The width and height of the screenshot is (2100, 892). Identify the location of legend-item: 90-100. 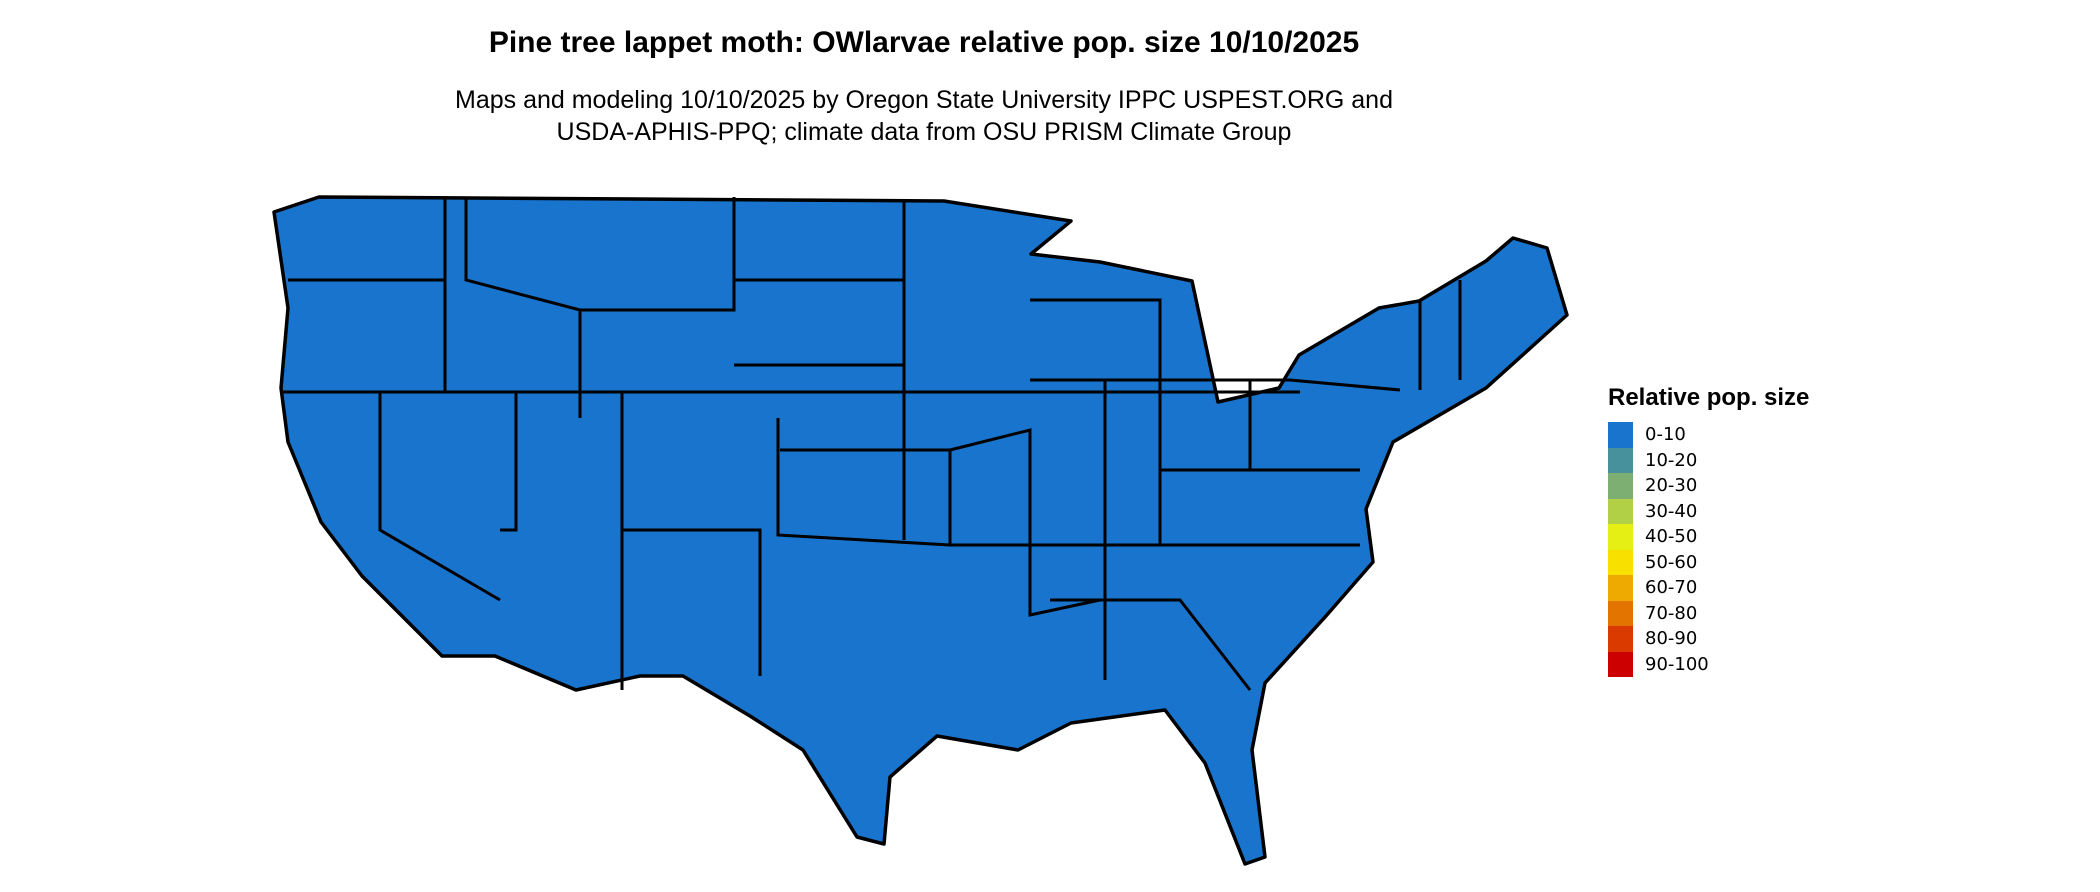
(1708, 664).